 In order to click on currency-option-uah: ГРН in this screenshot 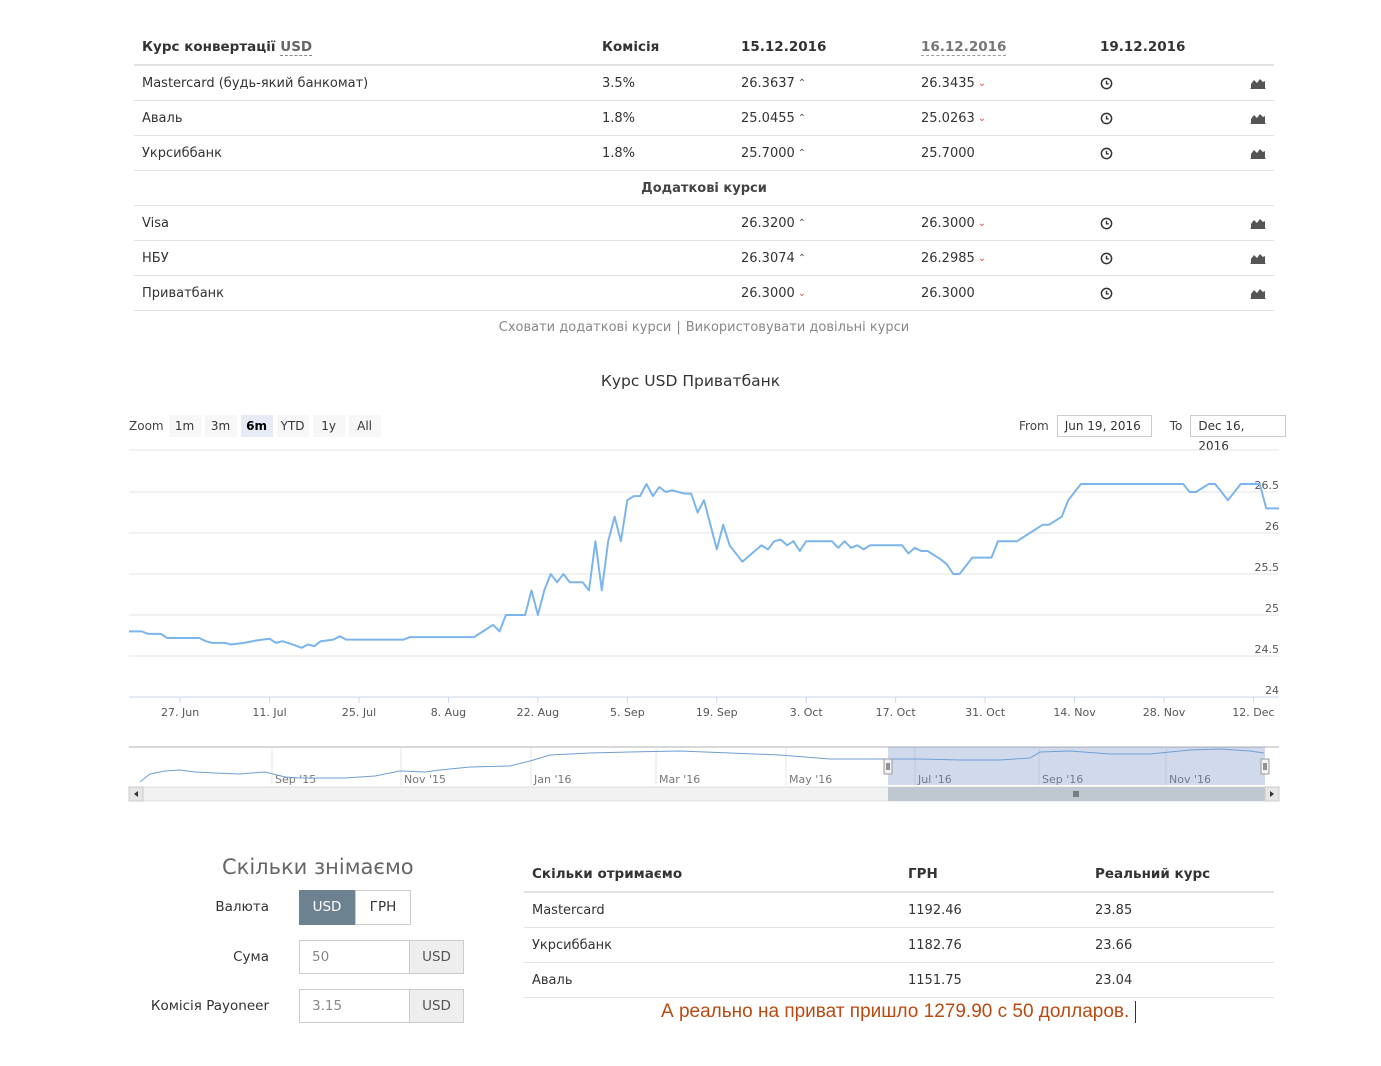, I will do `click(383, 907)`.